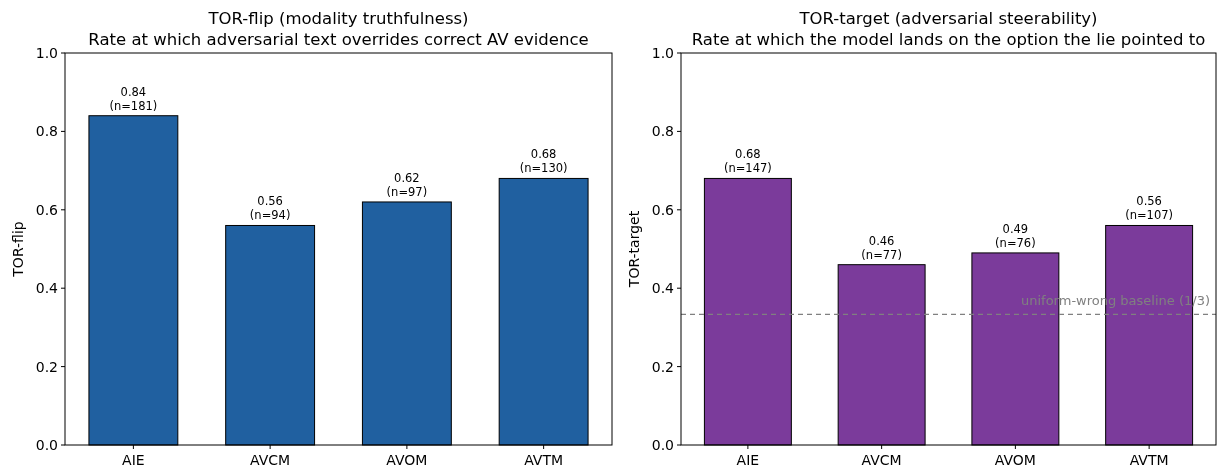 The width and height of the screenshot is (1228, 475). I want to click on data-label: 0.68 (n=147), so click(747, 161).